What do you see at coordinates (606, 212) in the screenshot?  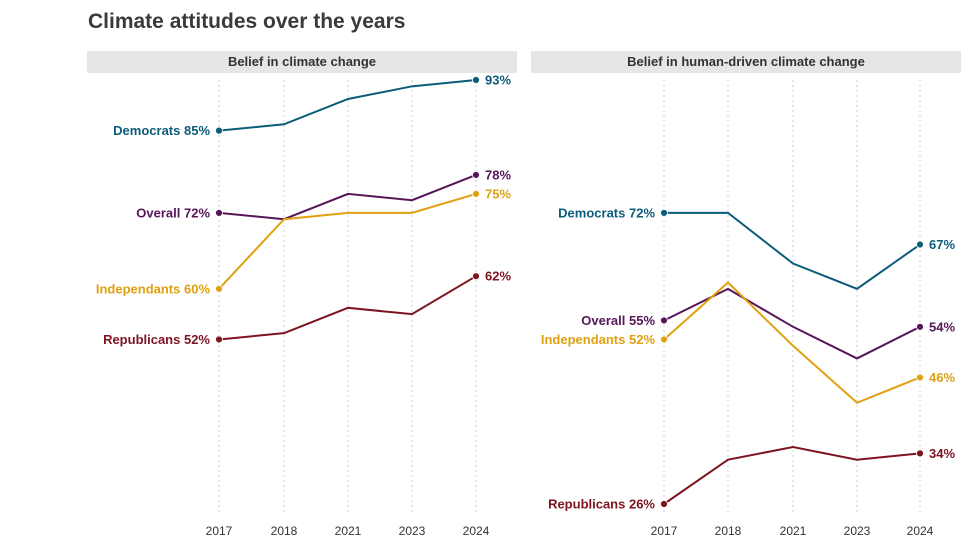 I see `start-label-democrats: Democrats 72%` at bounding box center [606, 212].